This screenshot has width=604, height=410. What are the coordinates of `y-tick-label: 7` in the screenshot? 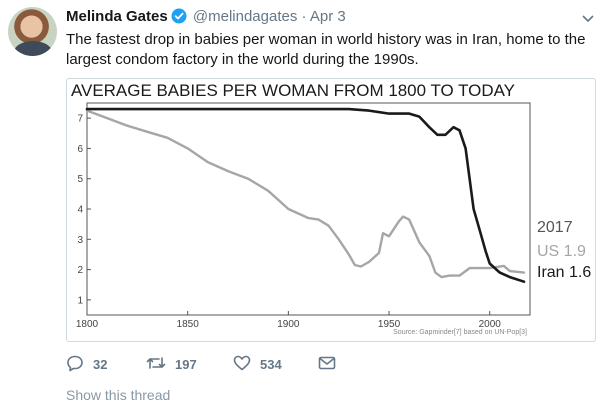 It's located at (80, 119).